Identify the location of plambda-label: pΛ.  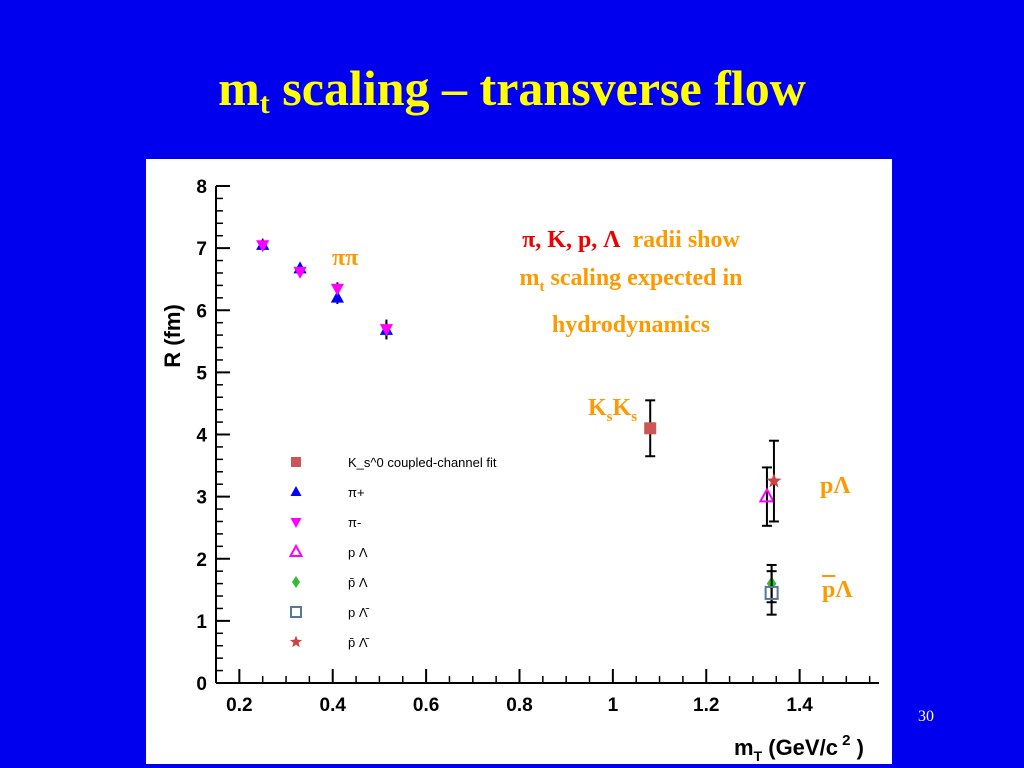
(835, 486).